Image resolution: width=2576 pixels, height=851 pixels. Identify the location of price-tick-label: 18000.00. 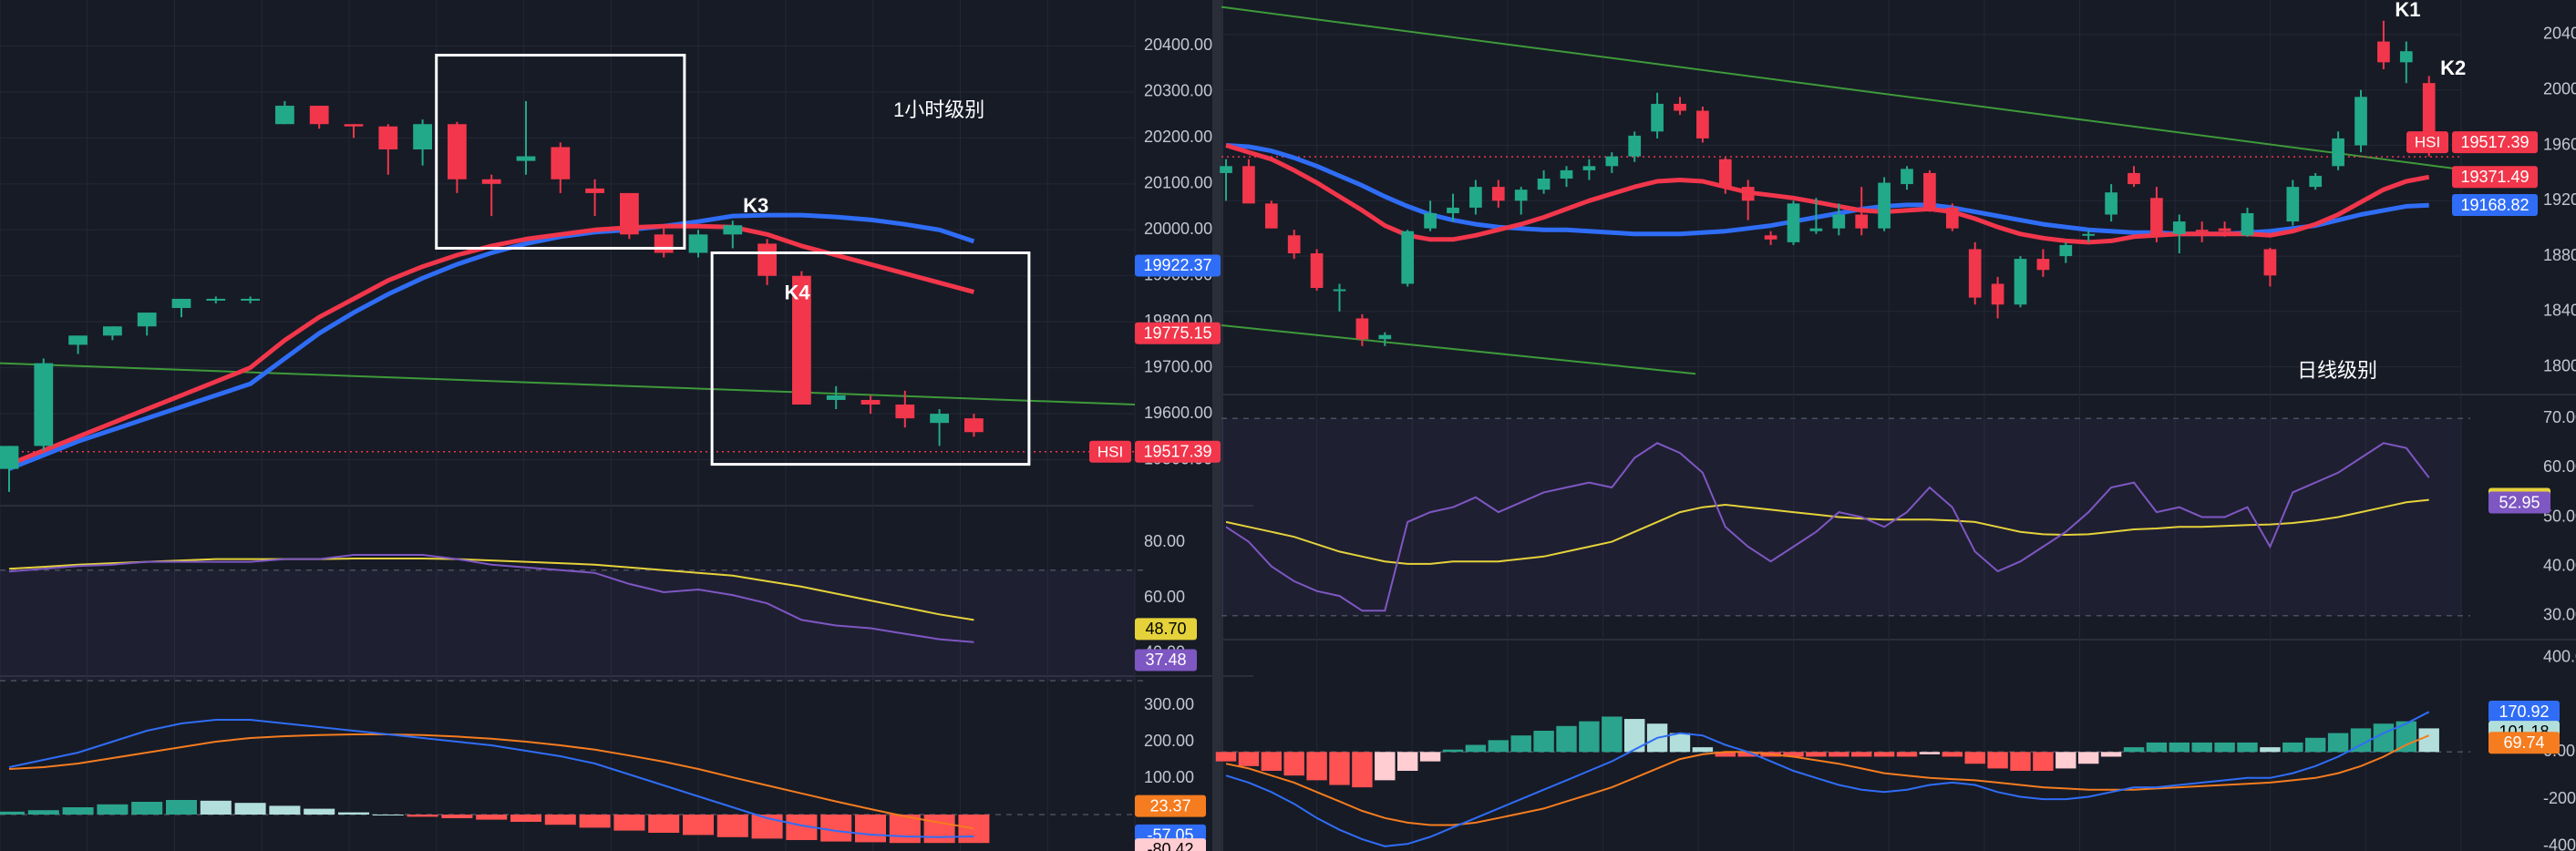
(2559, 365).